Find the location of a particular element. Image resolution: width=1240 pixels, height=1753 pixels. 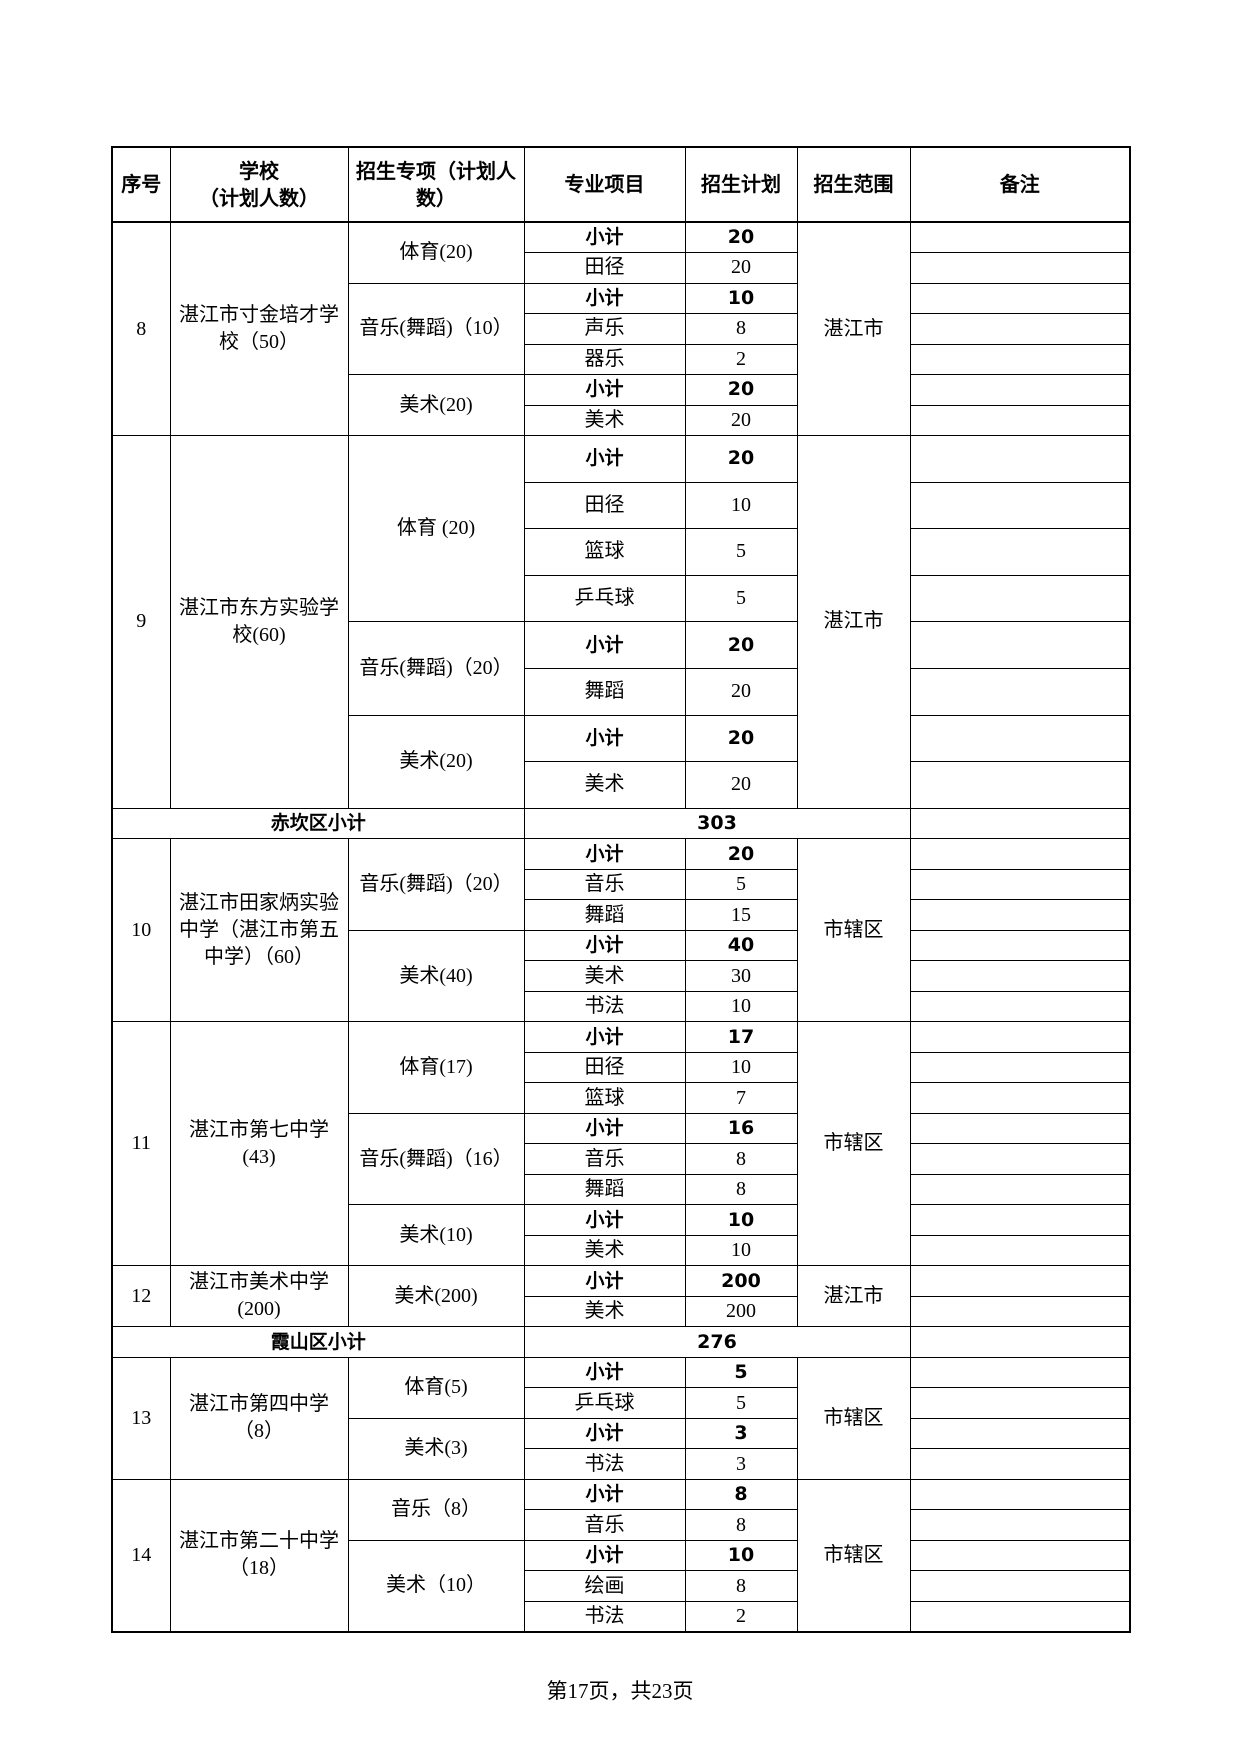

table-row: 美术 20 is located at coordinates (621, 785).